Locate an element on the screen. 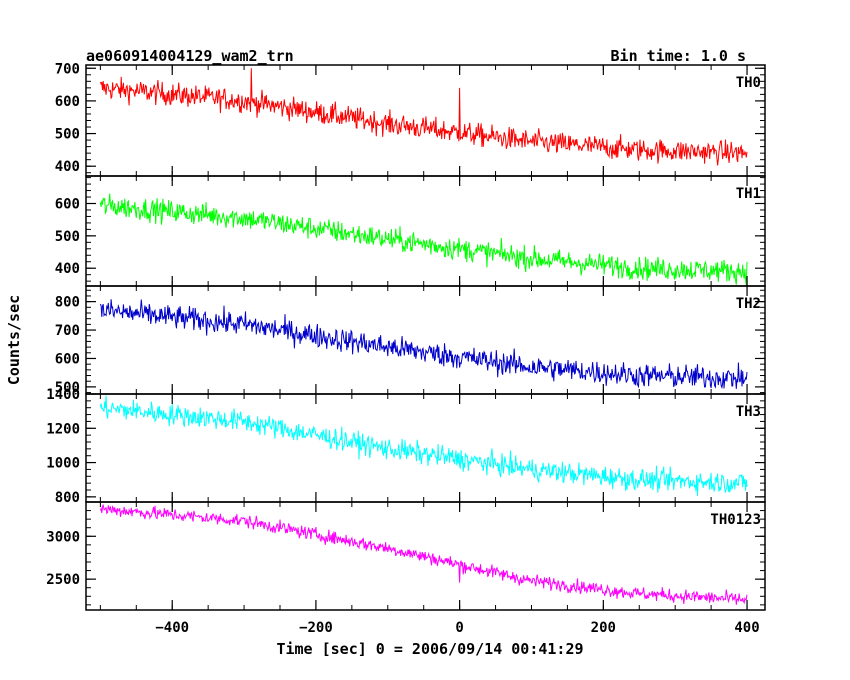 The height and width of the screenshot is (680, 850). panel-label-th3: TH3 is located at coordinates (748, 412).